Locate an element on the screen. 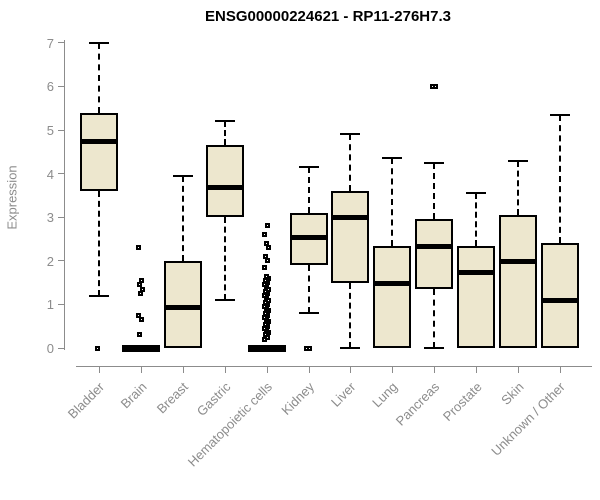  whisker-cap-upper-unknown-other is located at coordinates (559, 114).